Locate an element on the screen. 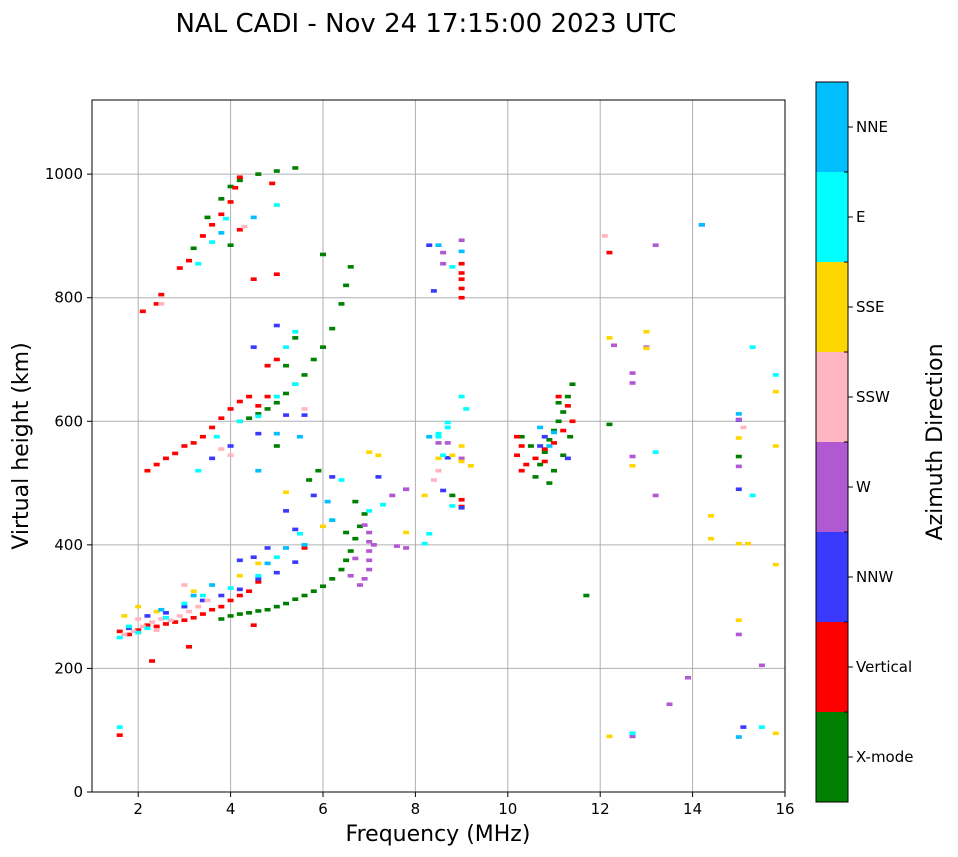 This screenshot has height=857, width=958. y-tick-label: 600 is located at coordinates (68, 421).